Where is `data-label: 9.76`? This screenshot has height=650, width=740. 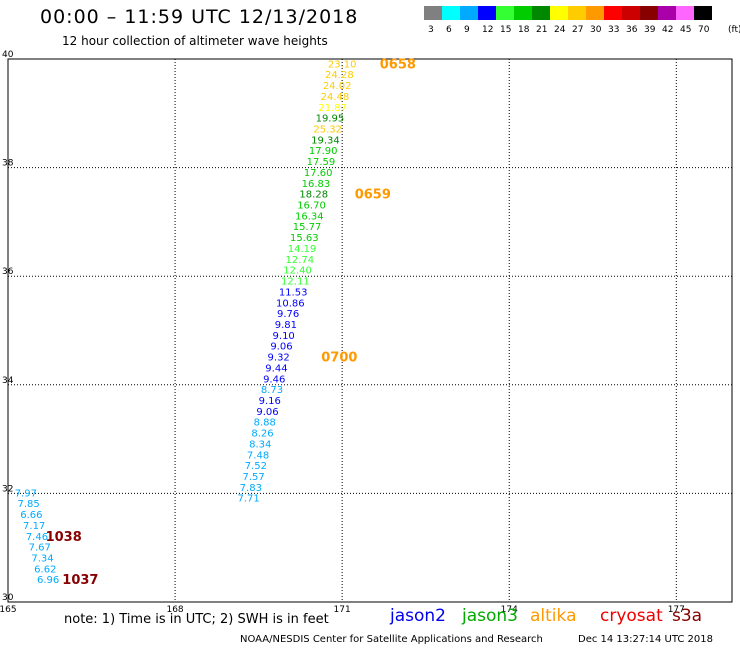
data-label: 9.76 is located at coordinates (288, 314).